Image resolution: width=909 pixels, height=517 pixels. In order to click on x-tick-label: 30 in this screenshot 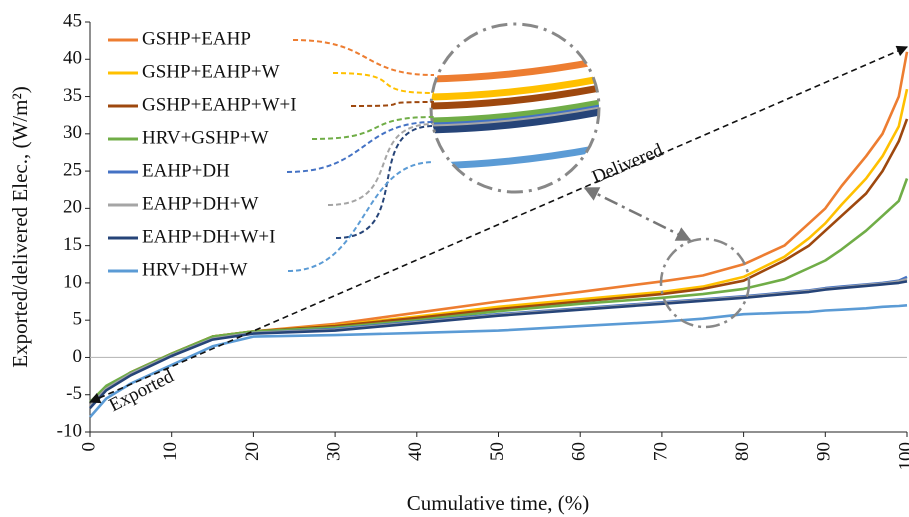, I will do `click(333, 451)`.